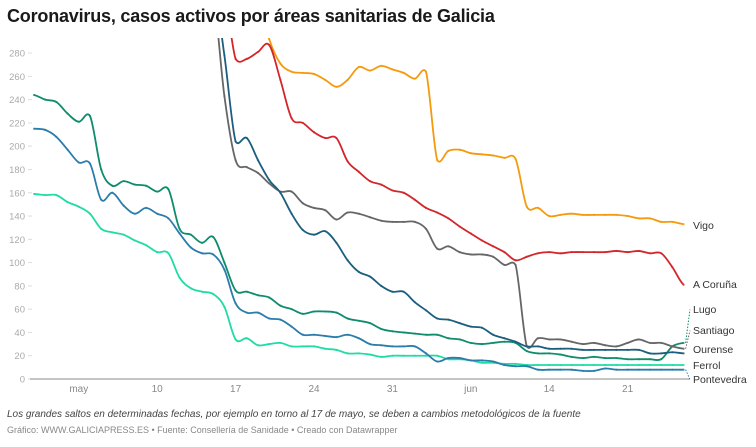 The image size is (756, 447). What do you see at coordinates (17, 240) in the screenshot?
I see `y-tick-label: 120` at bounding box center [17, 240].